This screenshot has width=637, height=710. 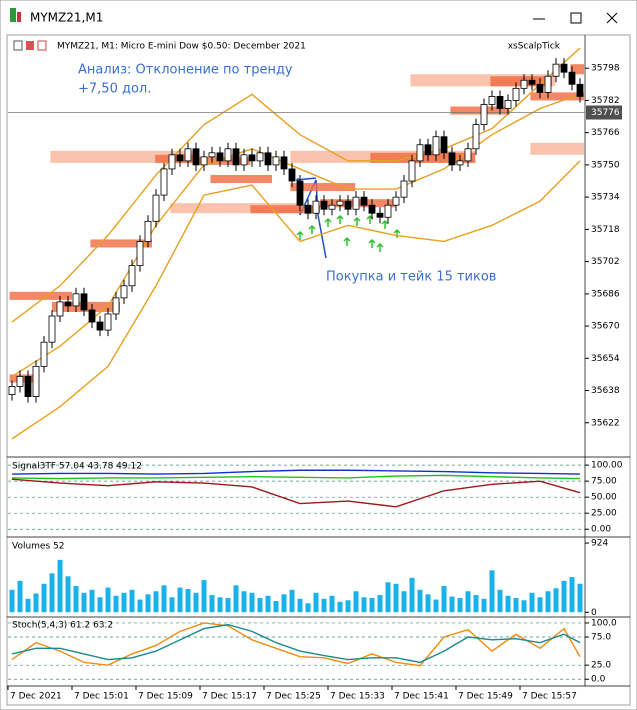 What do you see at coordinates (421, 697) in the screenshot?
I see `x-tick-label: 7 Dec 15:41` at bounding box center [421, 697].